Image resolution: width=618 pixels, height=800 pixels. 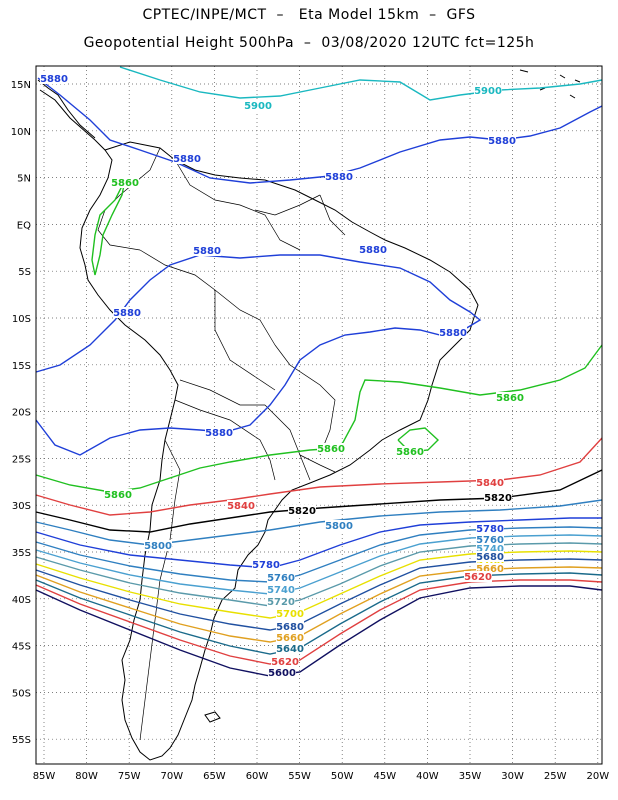 I want to click on lat-label: 25S, so click(x=21, y=459).